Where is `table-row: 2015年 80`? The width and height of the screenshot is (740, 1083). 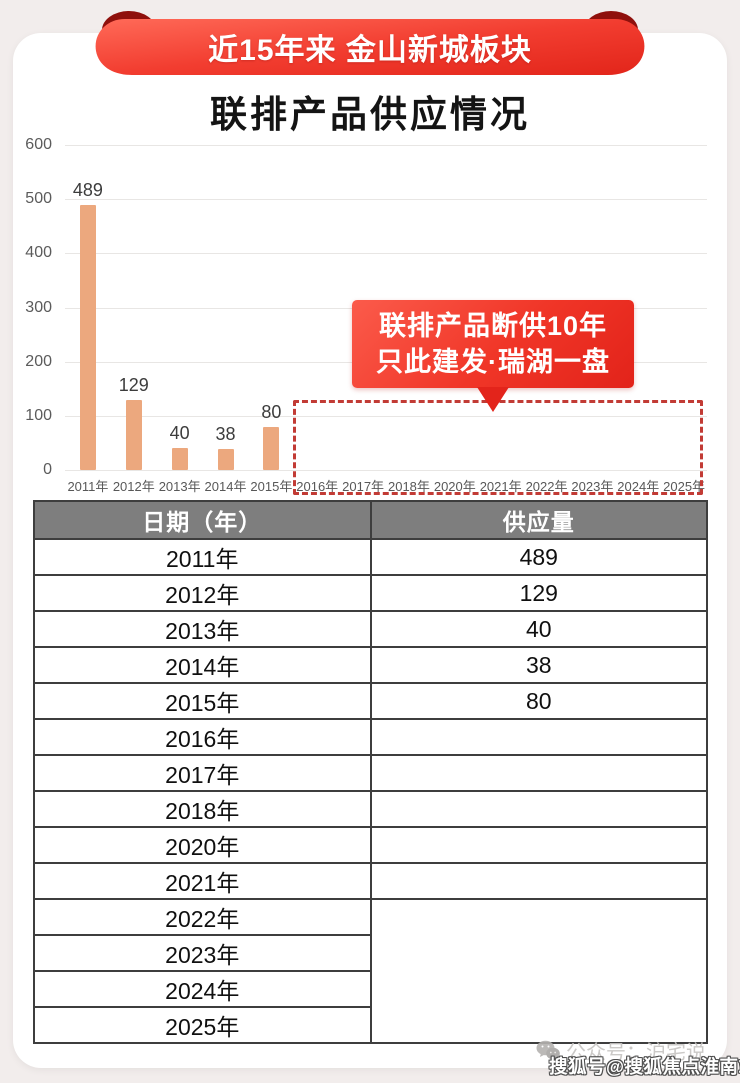
table-row: 2015年 80 is located at coordinates (370, 701).